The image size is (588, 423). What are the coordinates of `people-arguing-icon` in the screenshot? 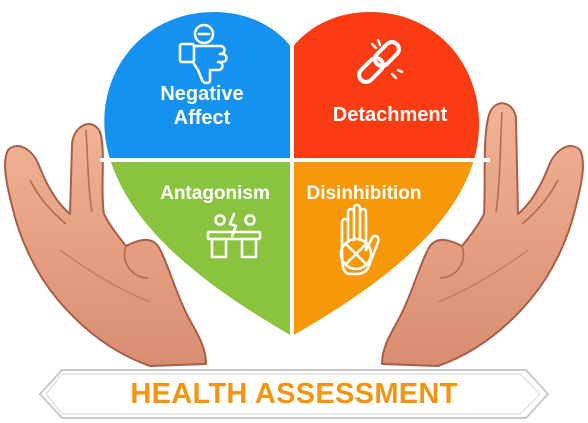 It's located at (234, 235).